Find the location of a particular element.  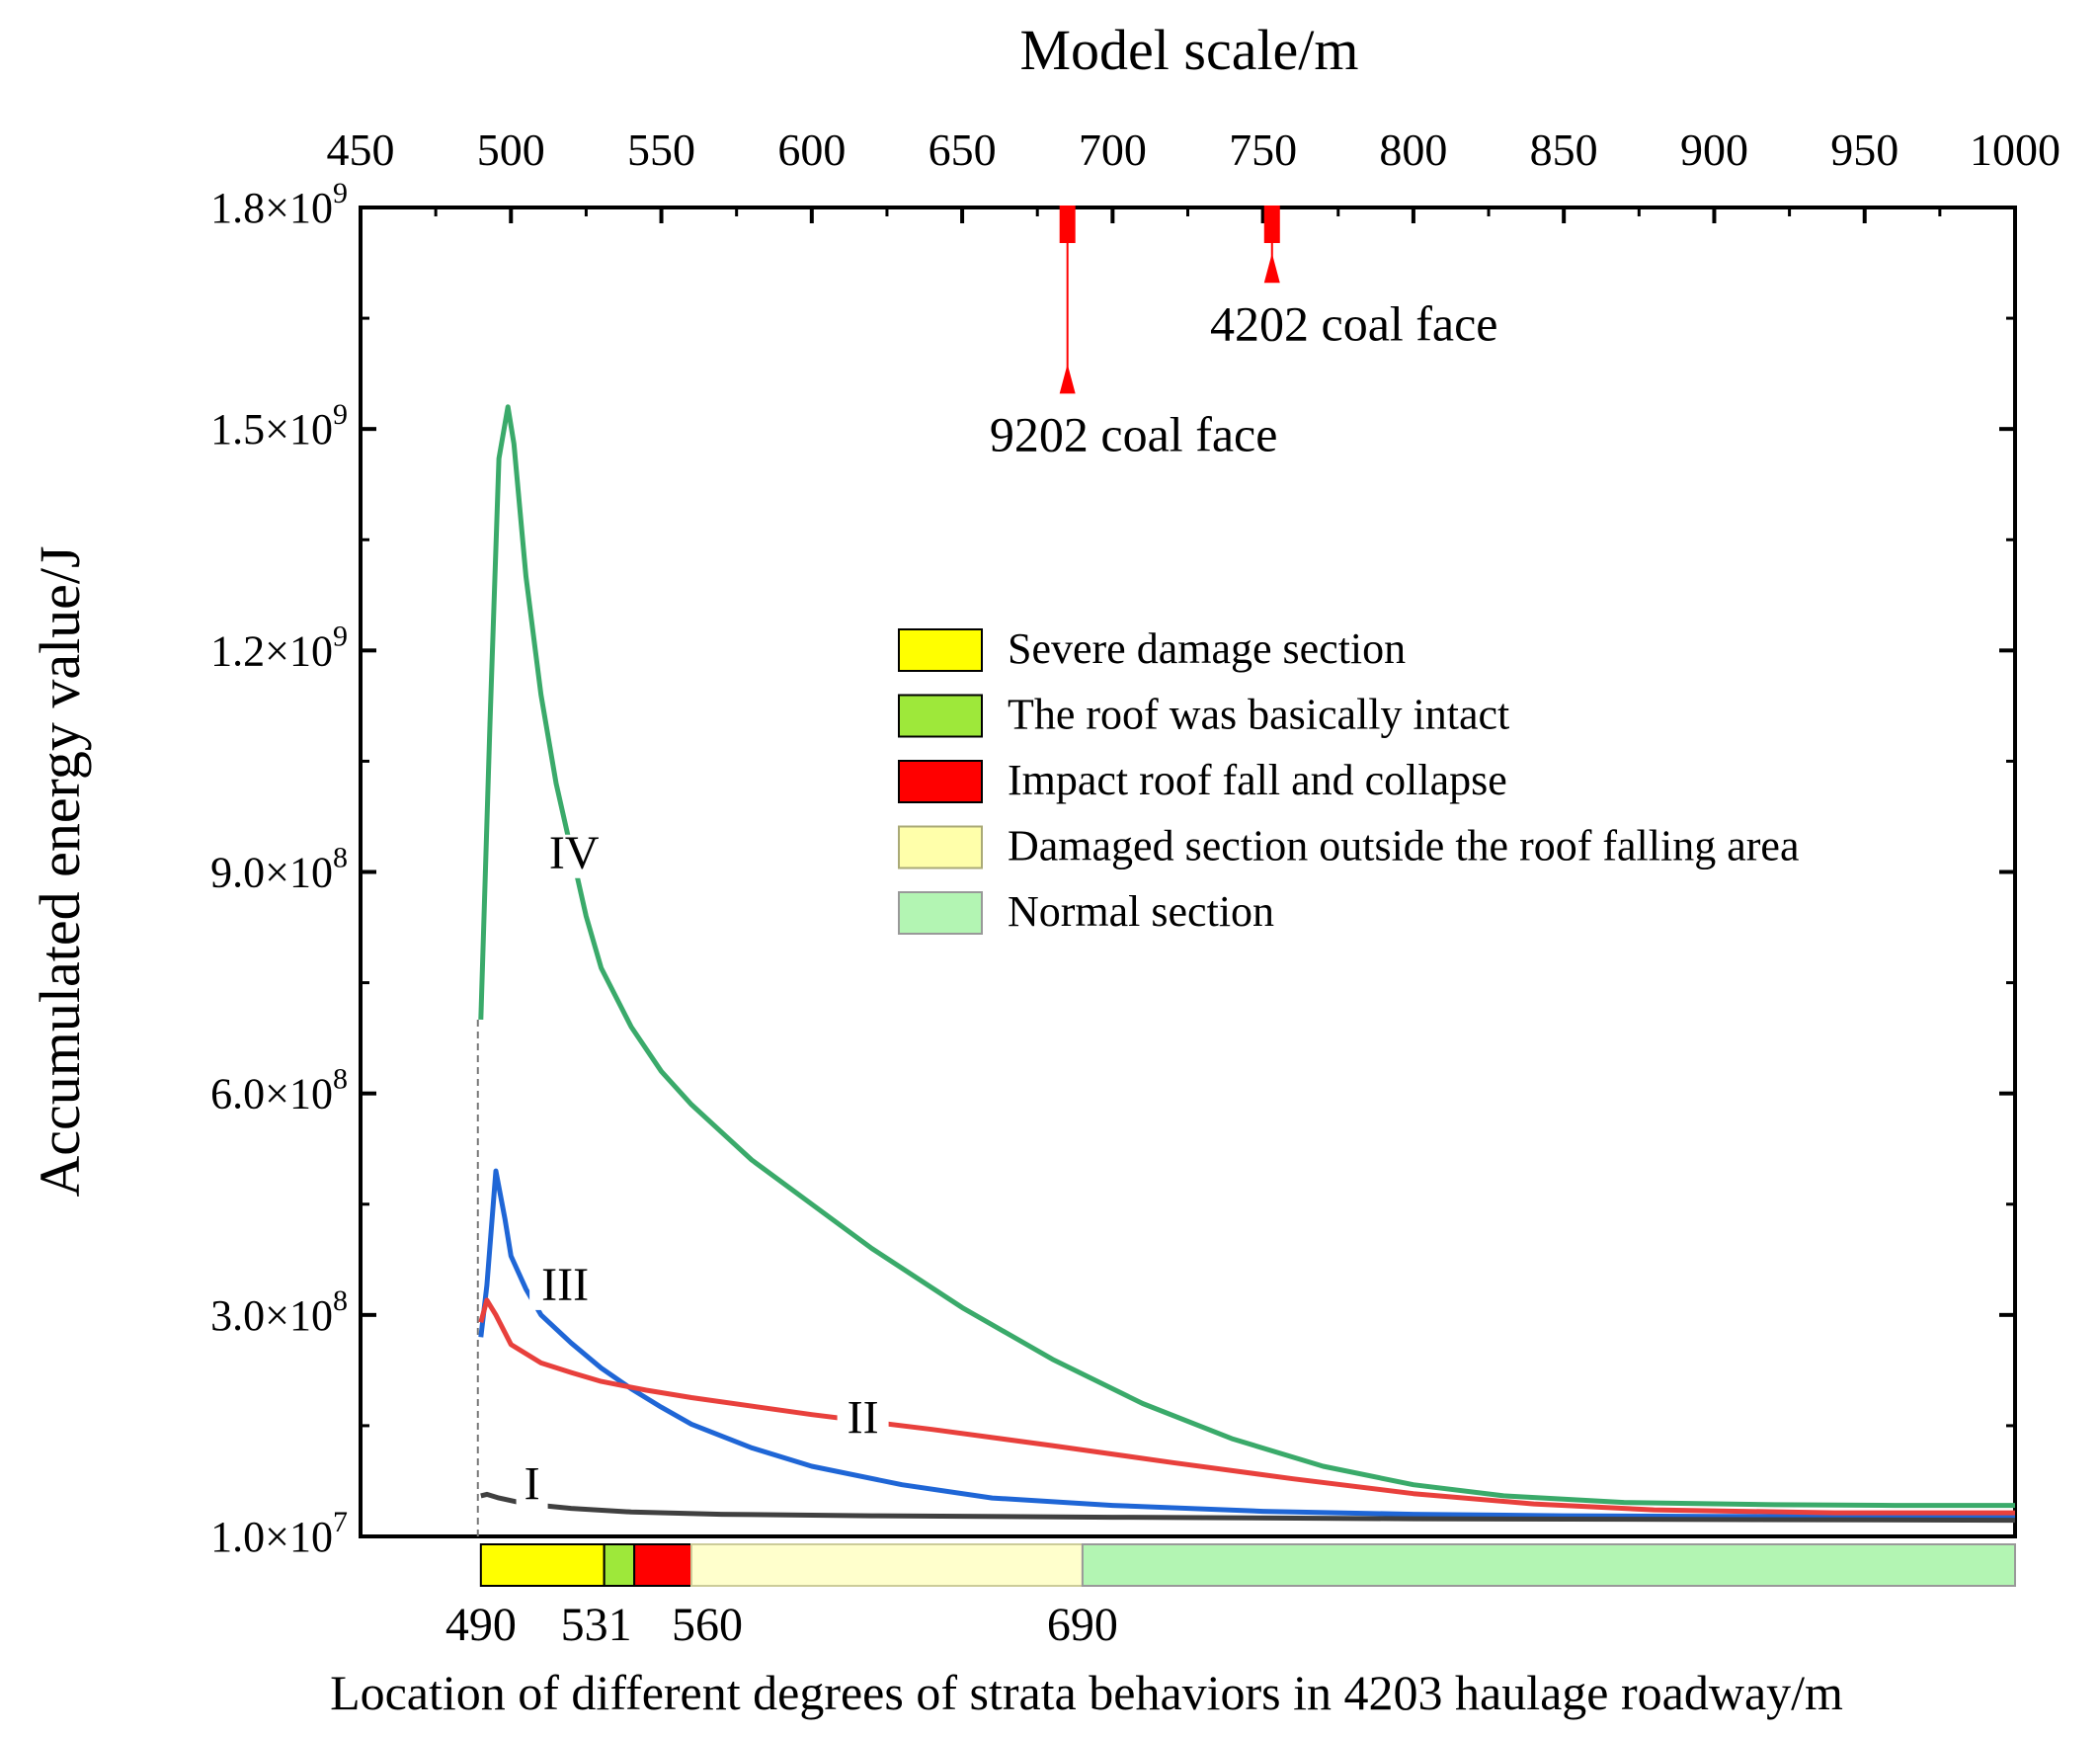

top-tick-label: 450 is located at coordinates (361, 149).